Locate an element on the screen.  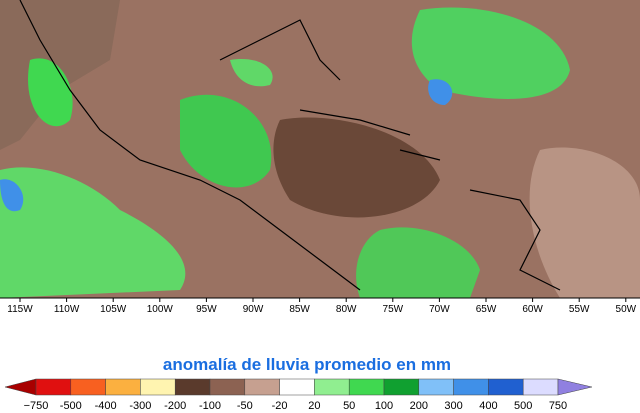
longitude-label: 90W is located at coordinates (253, 309).